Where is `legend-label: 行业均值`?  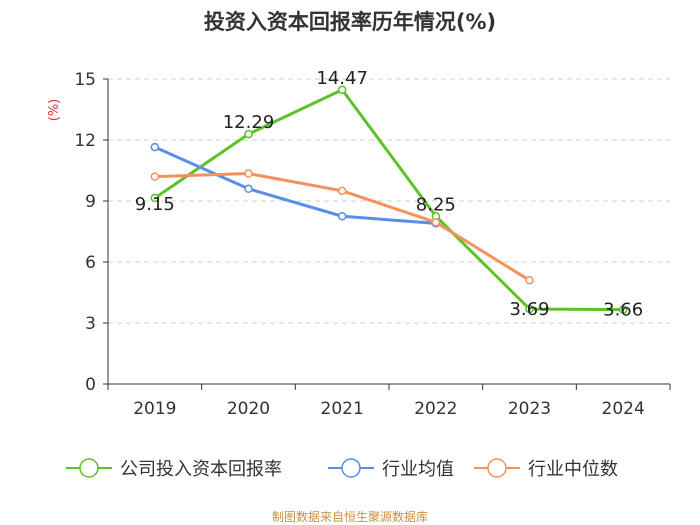 legend-label: 行业均值 is located at coordinates (418, 469).